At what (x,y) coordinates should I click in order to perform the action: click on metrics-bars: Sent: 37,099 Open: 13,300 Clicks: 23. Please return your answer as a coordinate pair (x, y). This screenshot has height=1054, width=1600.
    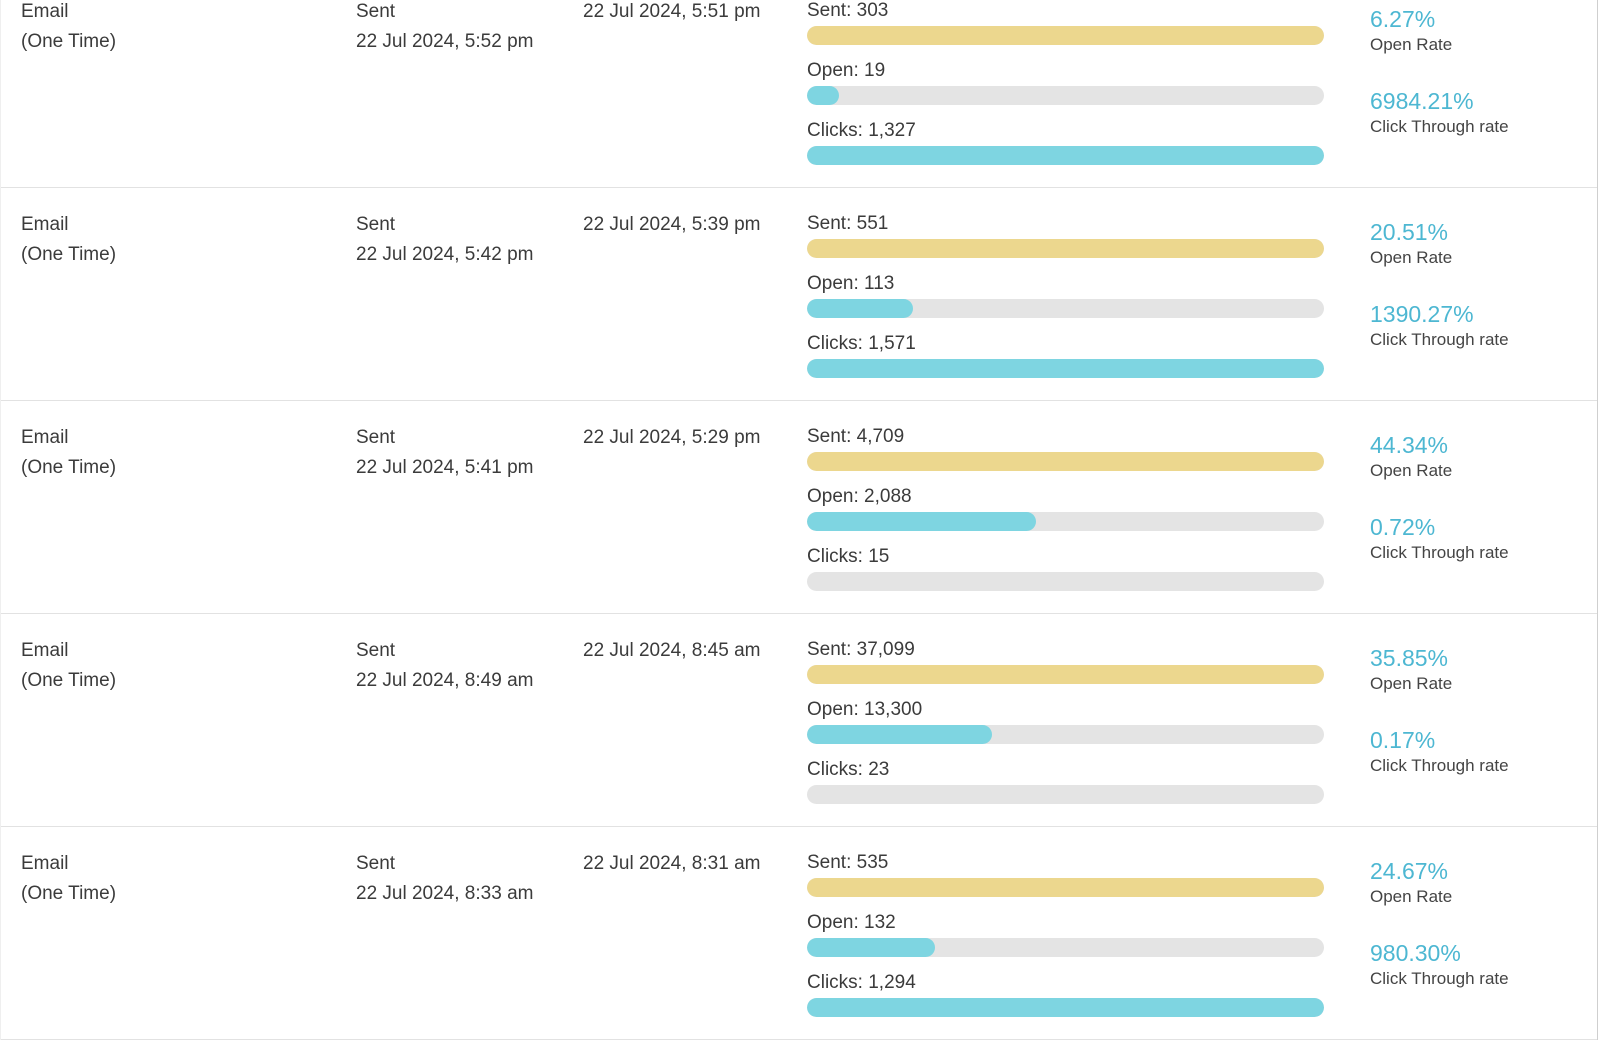
    Looking at the image, I should click on (1065, 731).